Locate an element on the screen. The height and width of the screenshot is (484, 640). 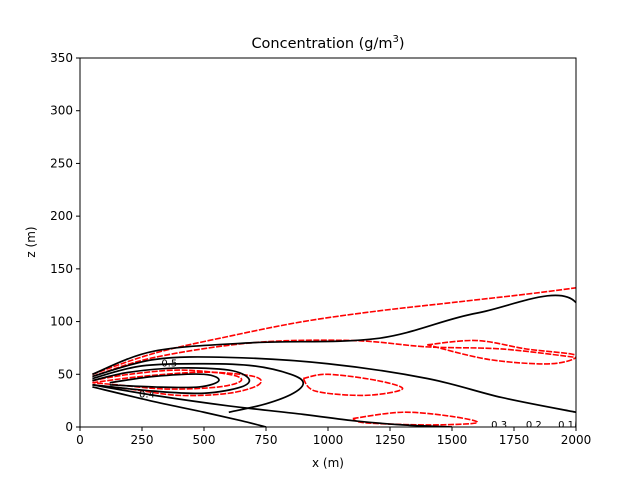
y-tick-label-50: 50 is located at coordinates (65, 374).